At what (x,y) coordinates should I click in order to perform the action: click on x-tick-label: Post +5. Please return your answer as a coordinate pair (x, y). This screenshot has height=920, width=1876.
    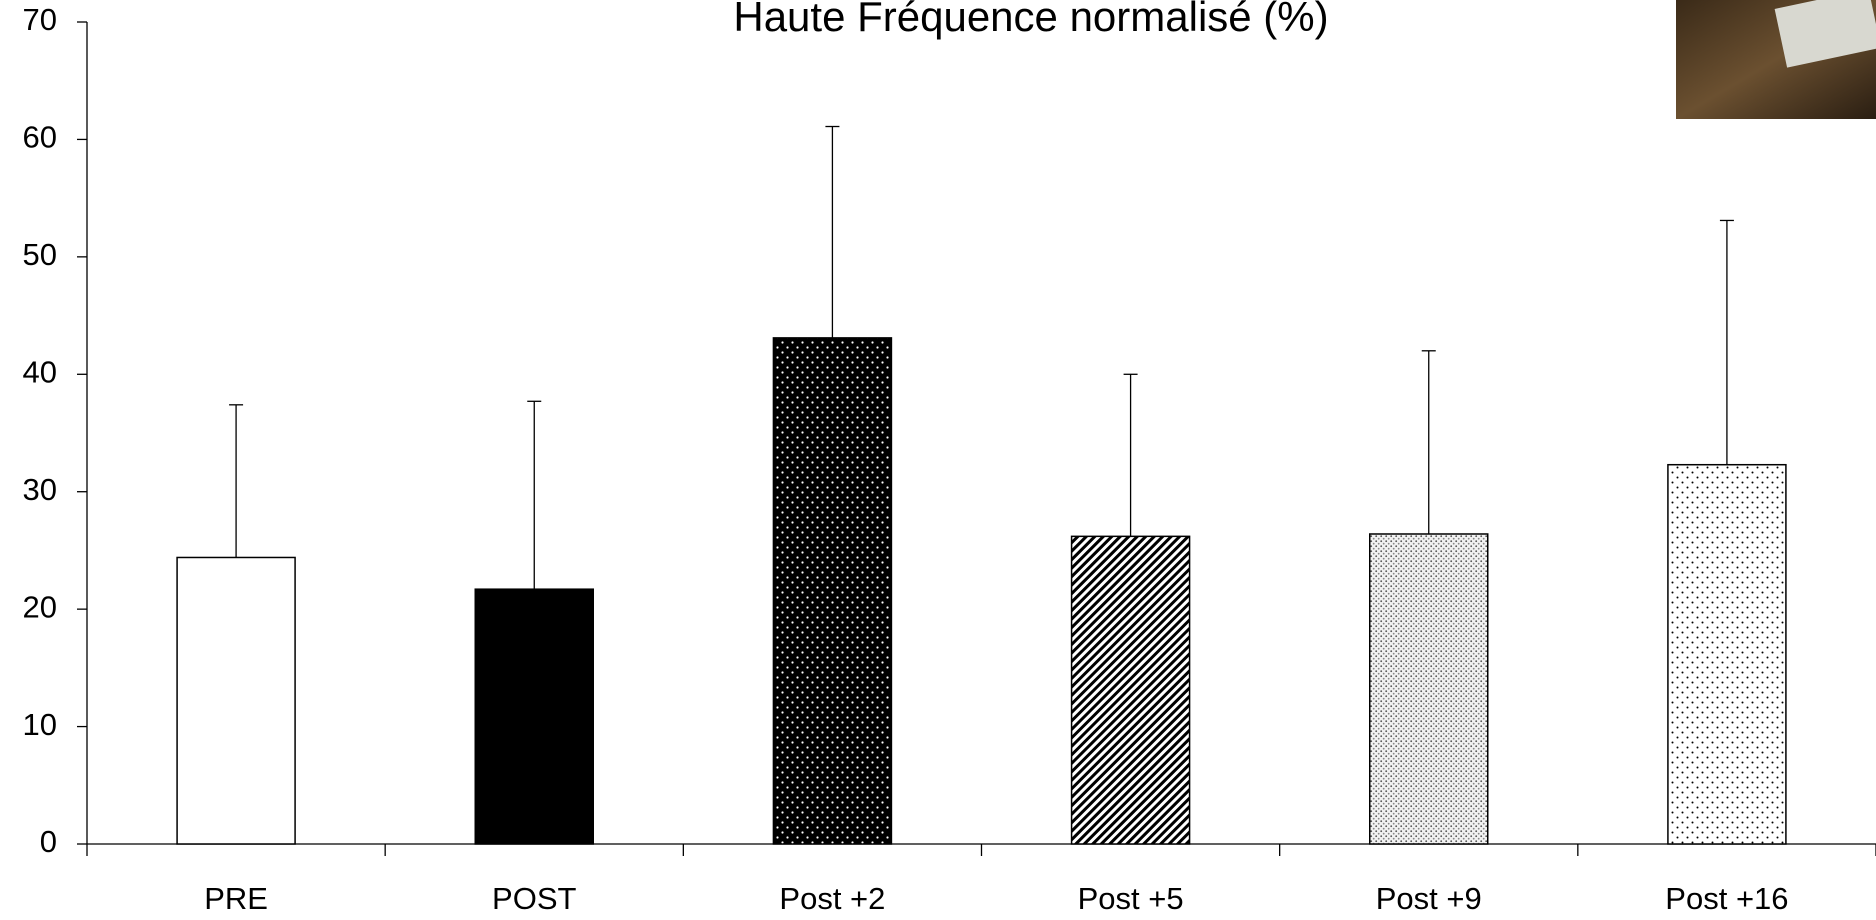
    Looking at the image, I should click on (1131, 898).